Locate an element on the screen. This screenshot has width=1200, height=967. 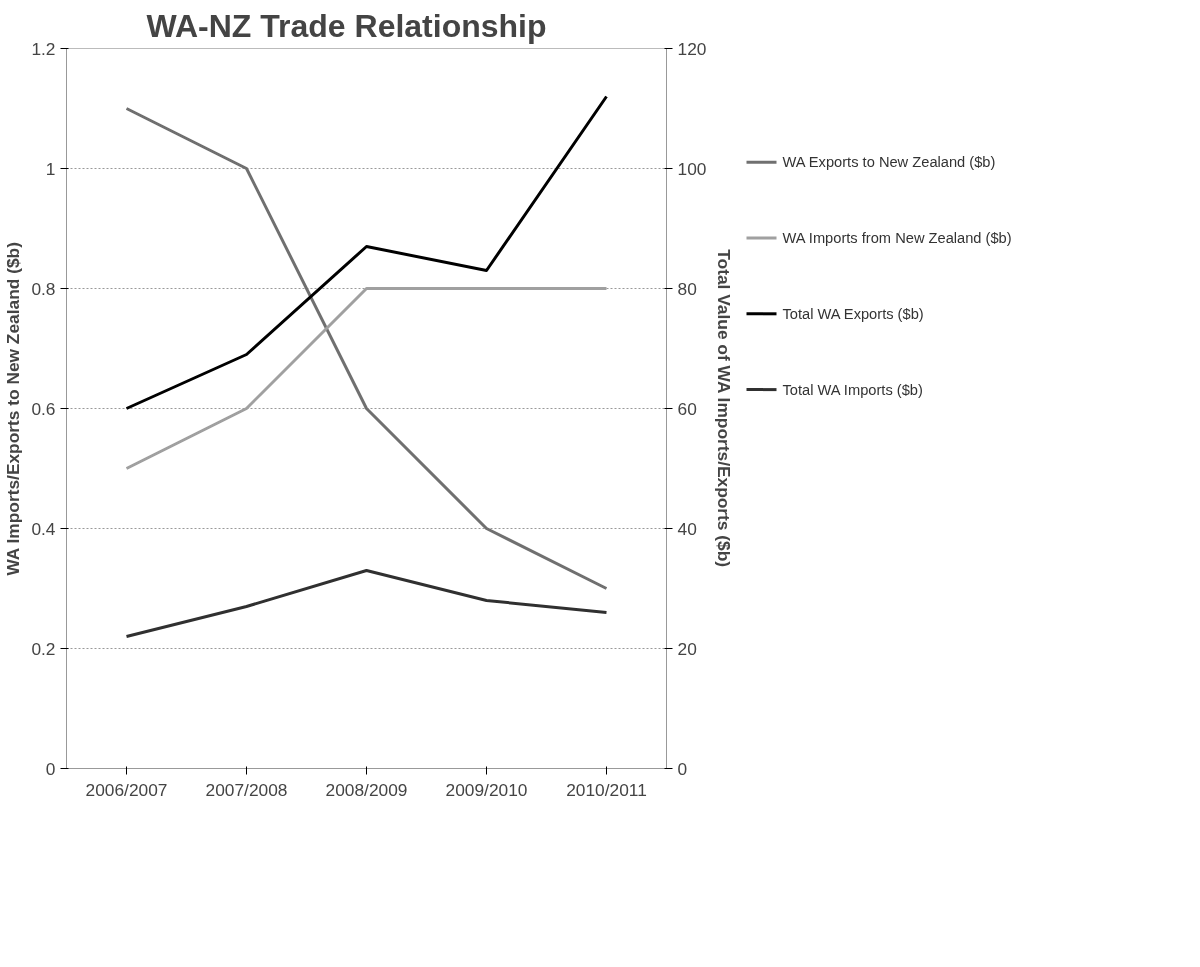
y-tick-label: 1 is located at coordinates (50, 168).